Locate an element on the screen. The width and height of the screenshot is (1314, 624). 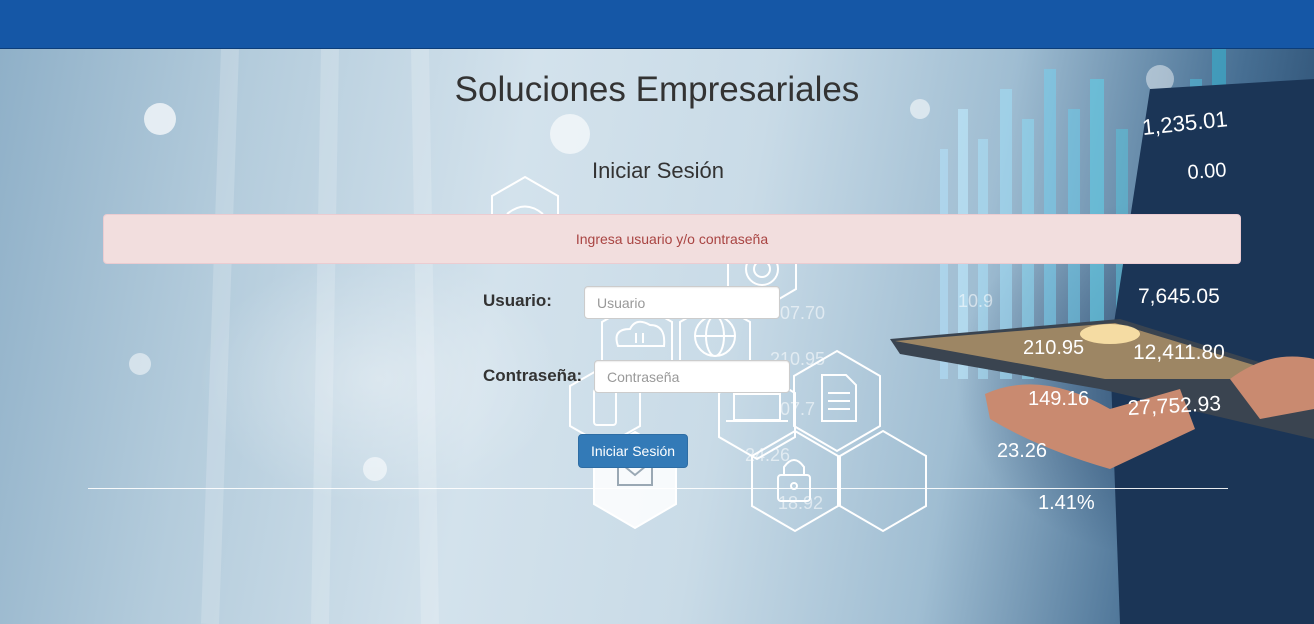
globe-icon is located at coordinates (715, 336).